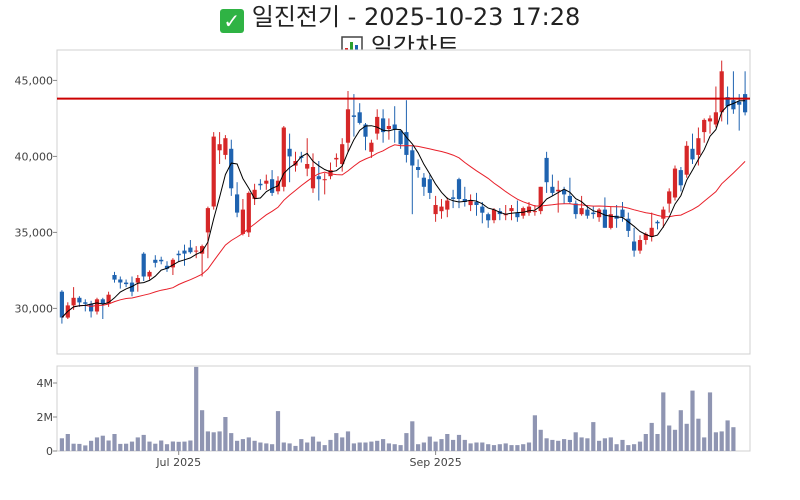  I want to click on price-y-tick-label: 40,000, so click(34, 156).